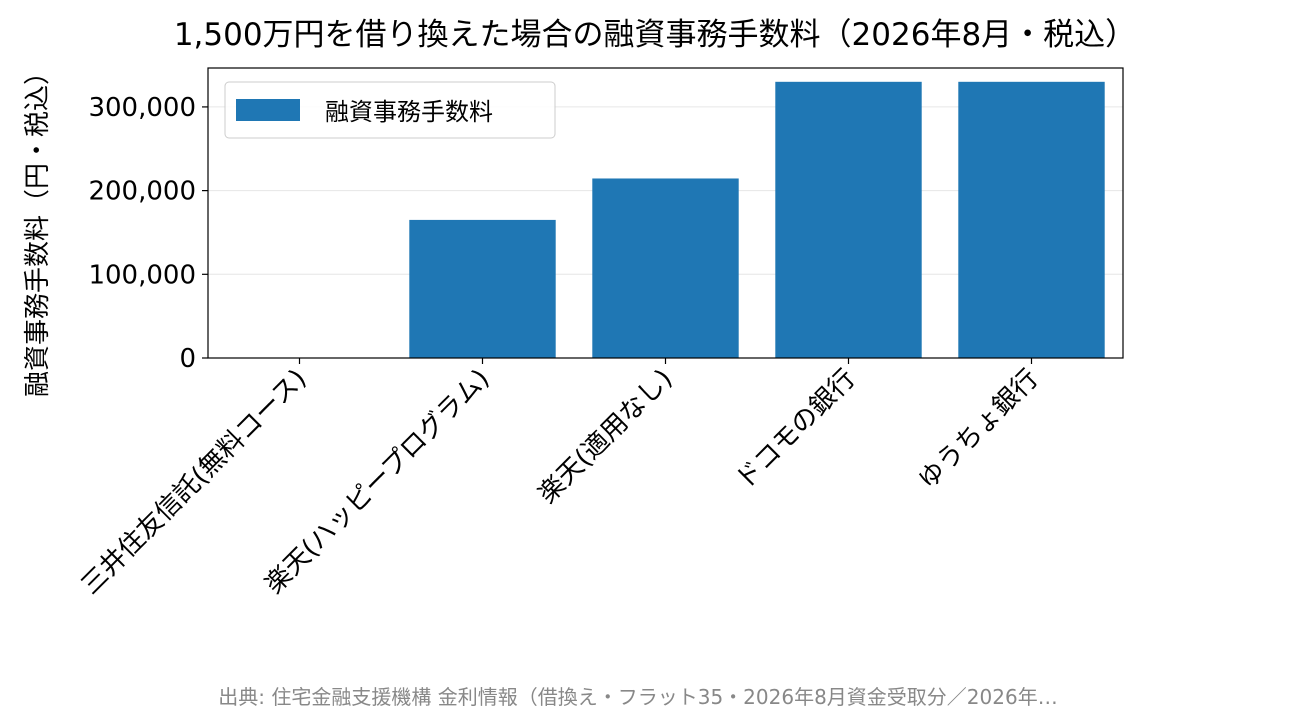 This screenshot has width=1301, height=725. I want to click on y-tick-label: 200,000, so click(142, 192).